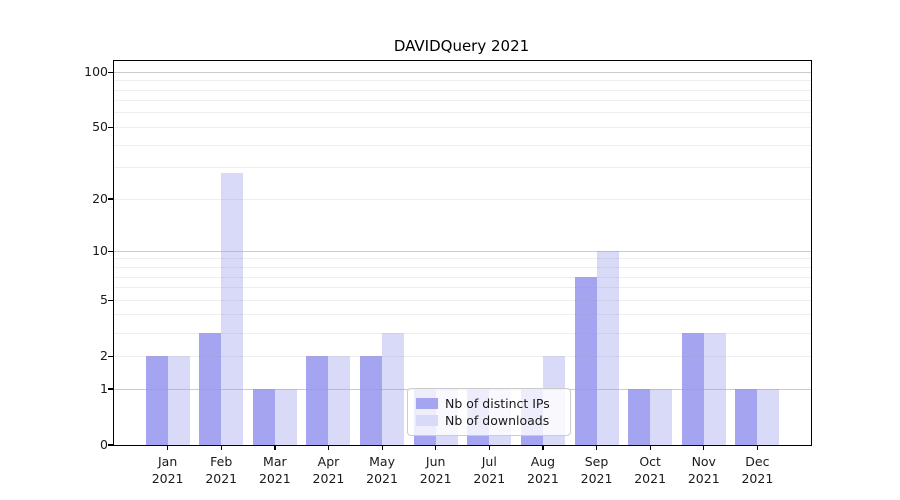  What do you see at coordinates (692, 389) in the screenshot?
I see `bar-distinct-ips-nov` at bounding box center [692, 389].